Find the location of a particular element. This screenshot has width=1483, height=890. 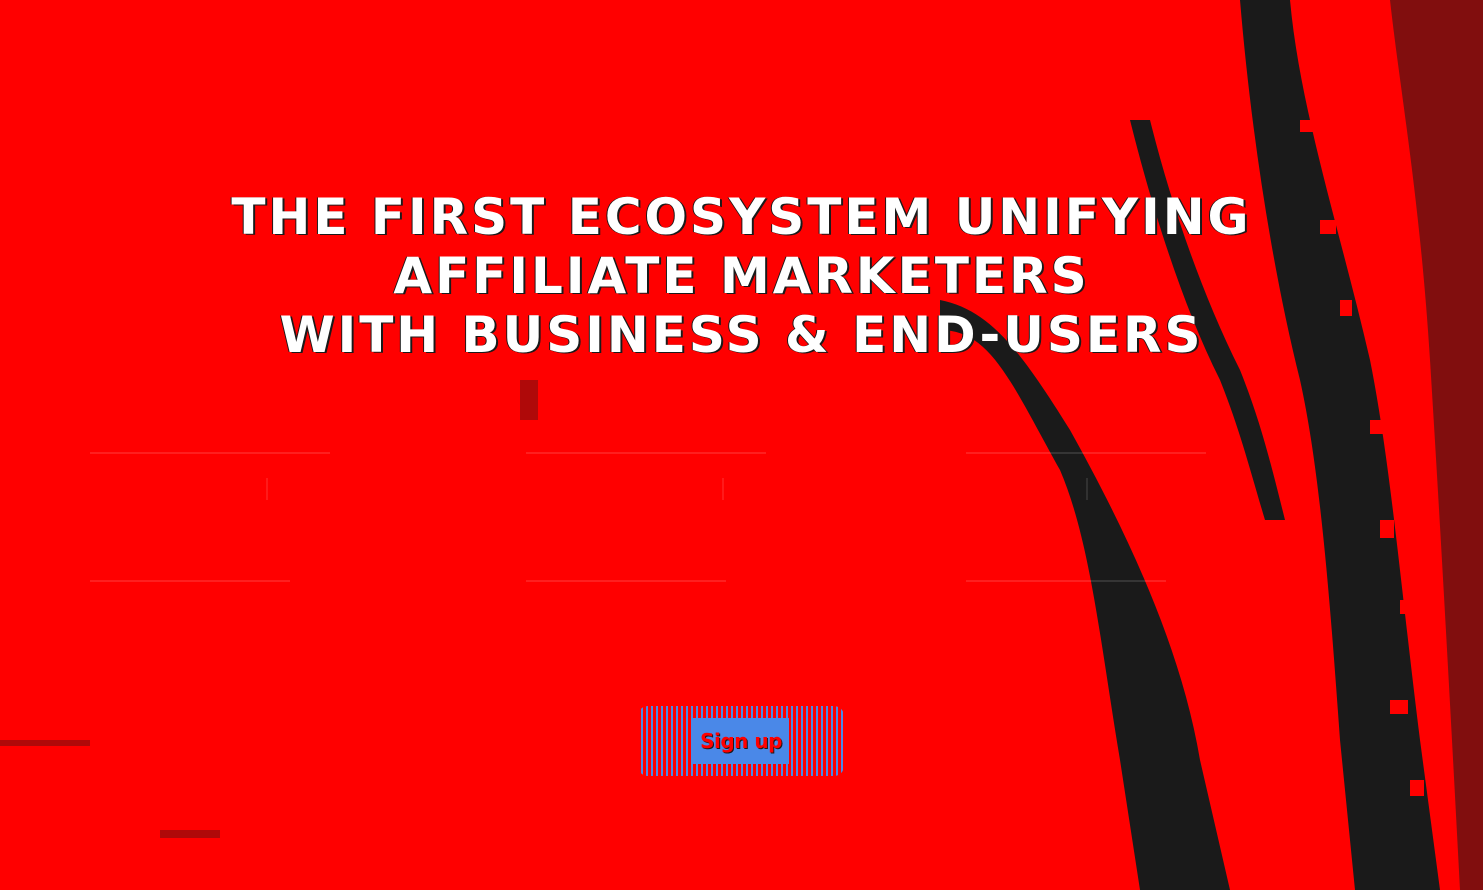

signup-button-label: Sign up is located at coordinates (741, 741).